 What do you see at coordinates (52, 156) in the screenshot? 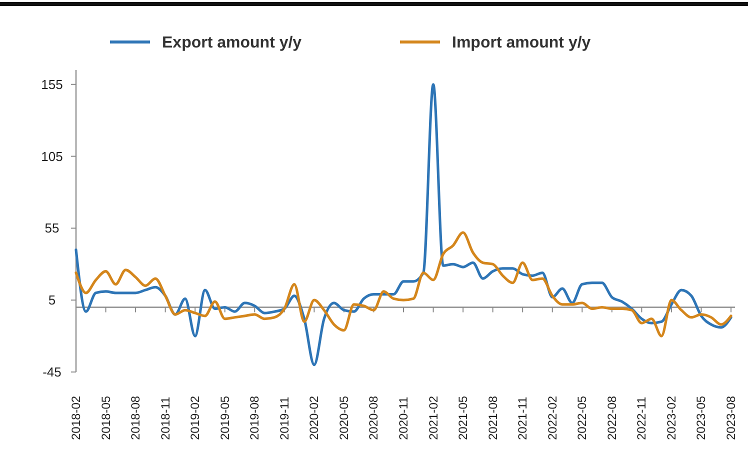
I see `y-tick-label: 105` at bounding box center [52, 156].